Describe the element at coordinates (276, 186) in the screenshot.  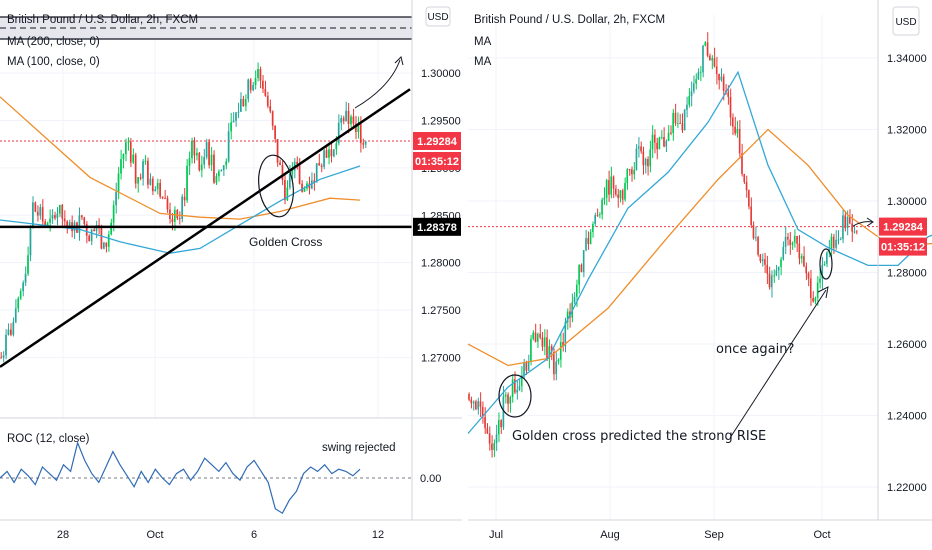
I see `golden-cross-ellipse` at that location.